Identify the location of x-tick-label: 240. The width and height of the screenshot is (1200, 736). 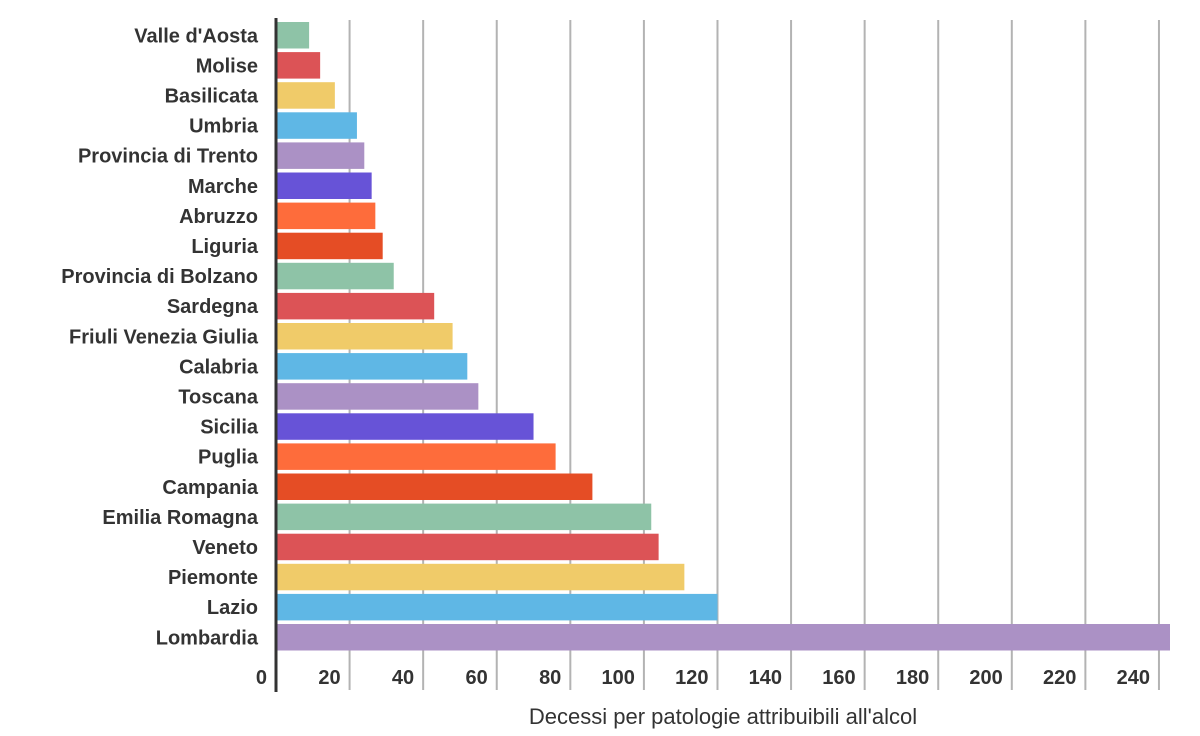
(1133, 678).